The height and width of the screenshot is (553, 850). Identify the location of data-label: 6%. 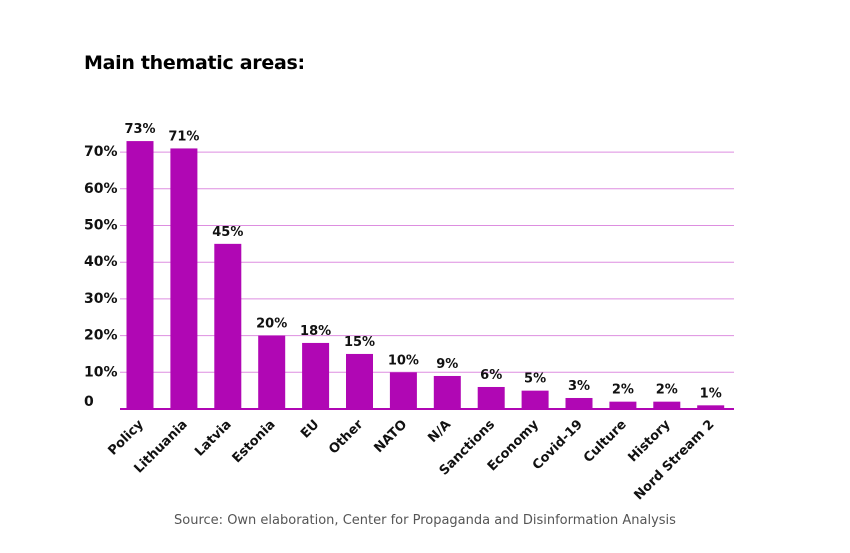
(491, 375).